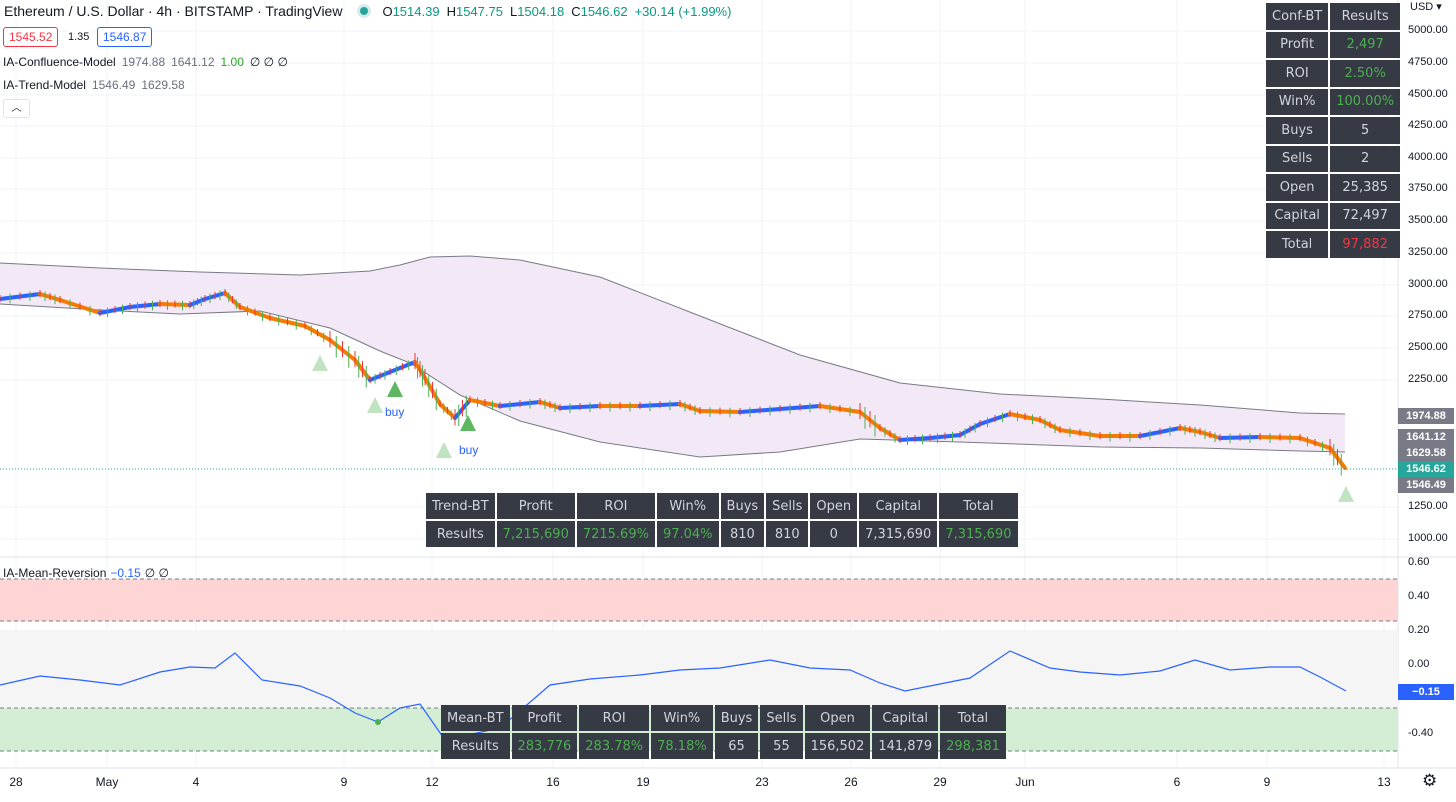  I want to click on mean-bt-header-cell: Mean-BT, so click(475, 718).